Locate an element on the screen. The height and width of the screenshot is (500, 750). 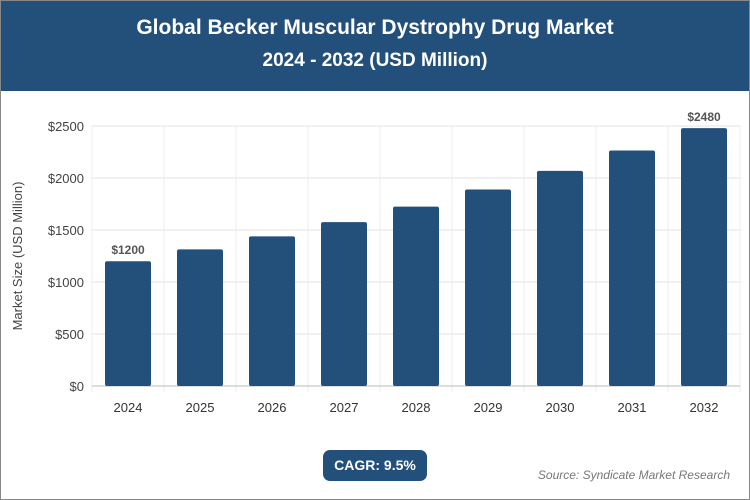
x-tick-label: 2026 is located at coordinates (272, 407).